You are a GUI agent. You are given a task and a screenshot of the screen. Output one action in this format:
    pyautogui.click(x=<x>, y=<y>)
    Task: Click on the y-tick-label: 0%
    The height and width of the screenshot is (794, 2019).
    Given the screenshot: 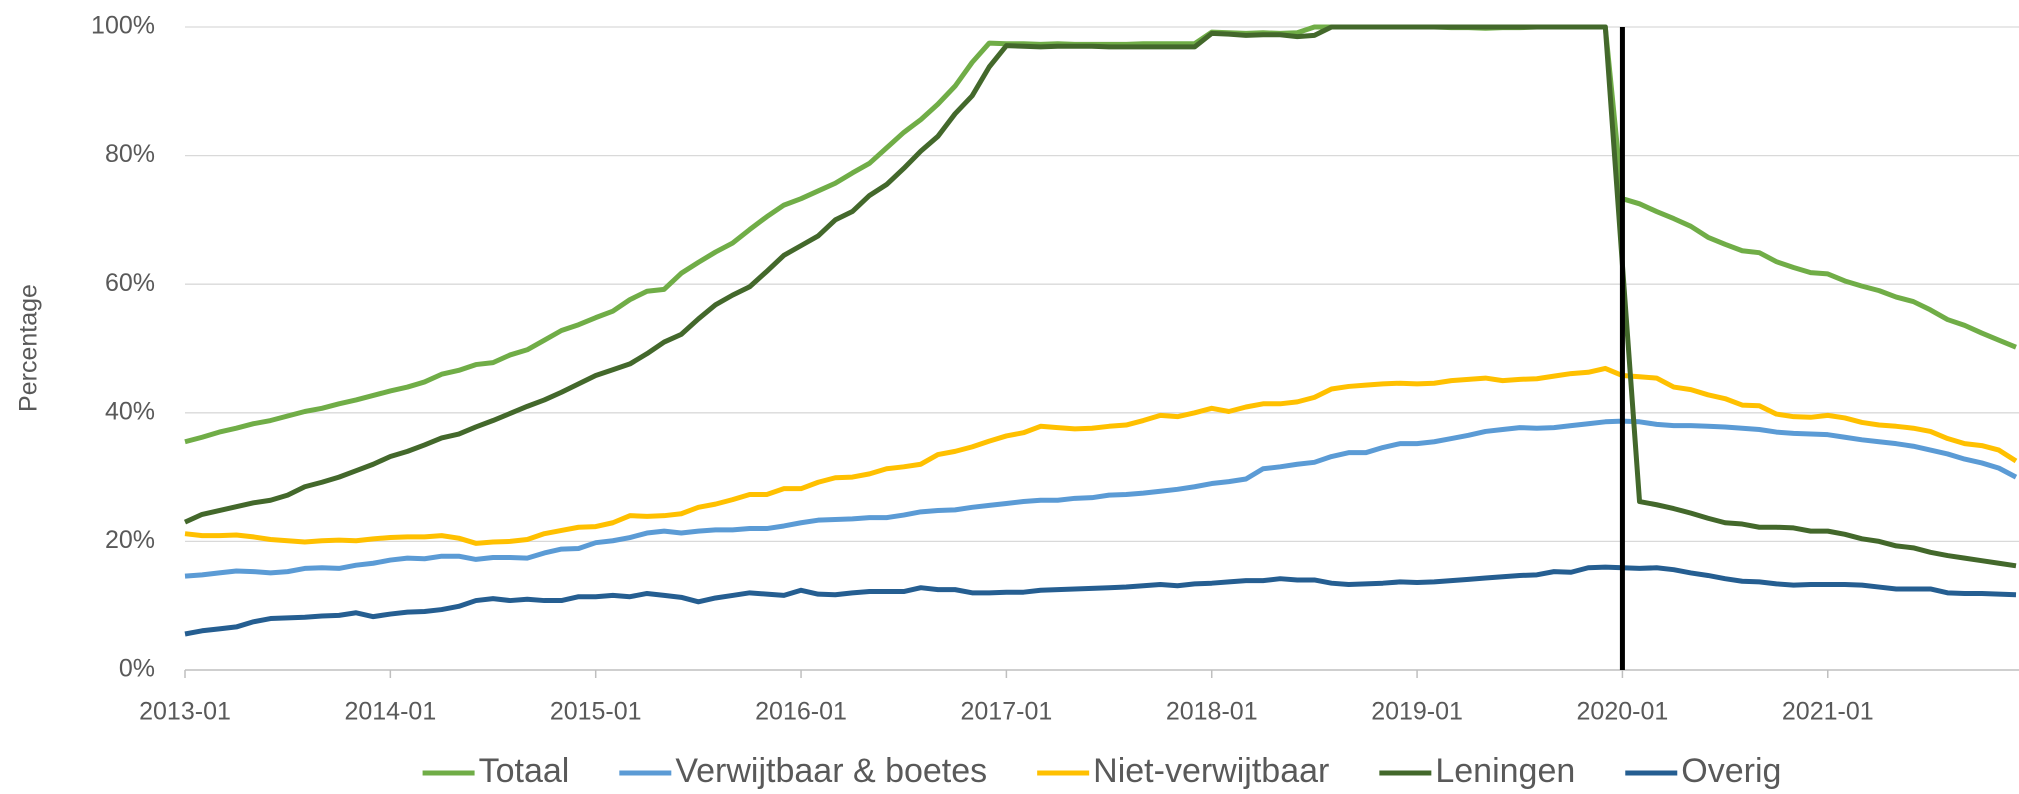 What is the action you would take?
    pyautogui.click(x=137, y=669)
    